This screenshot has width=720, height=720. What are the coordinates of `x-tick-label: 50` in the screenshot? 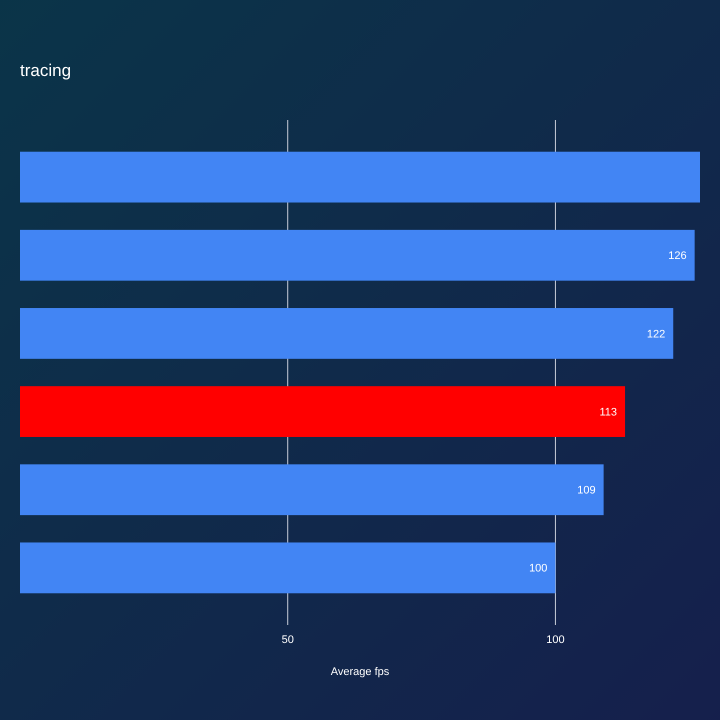 It's located at (288, 640).